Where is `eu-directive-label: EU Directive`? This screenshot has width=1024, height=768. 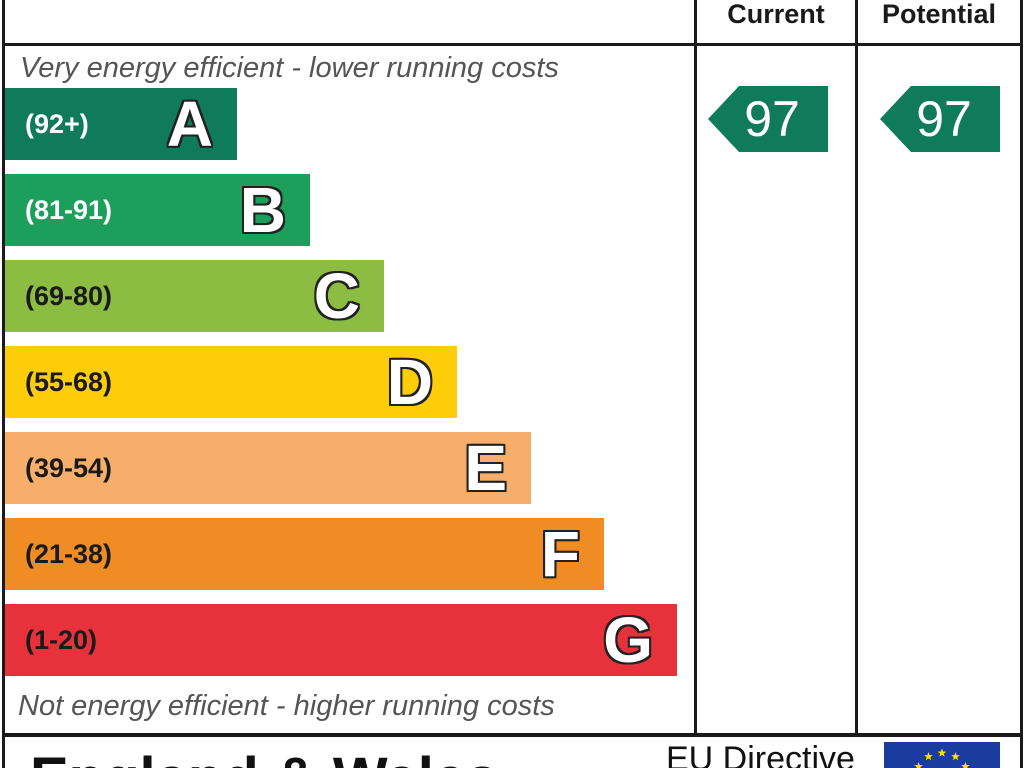
eu-directive-label: EU Directive is located at coordinates (760, 755).